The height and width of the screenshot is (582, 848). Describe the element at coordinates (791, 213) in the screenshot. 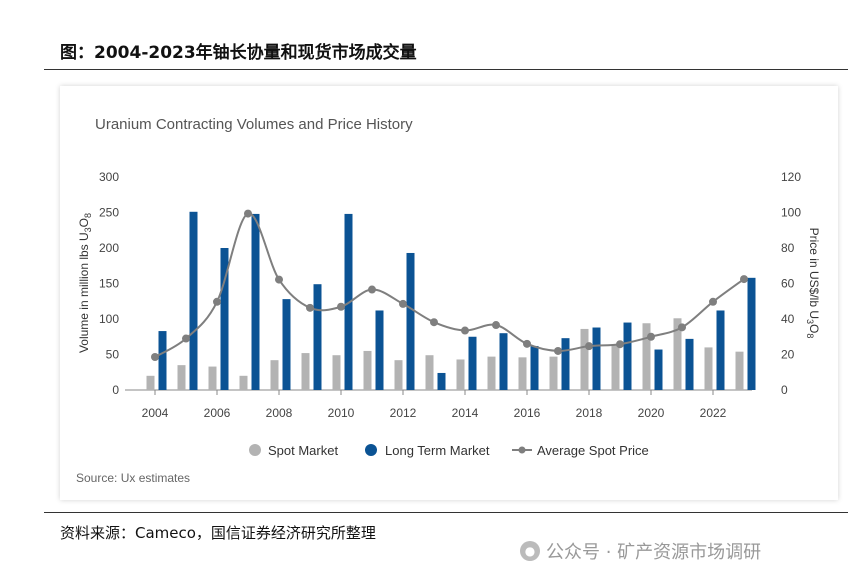

I see `y-right-tick-label: 100` at that location.